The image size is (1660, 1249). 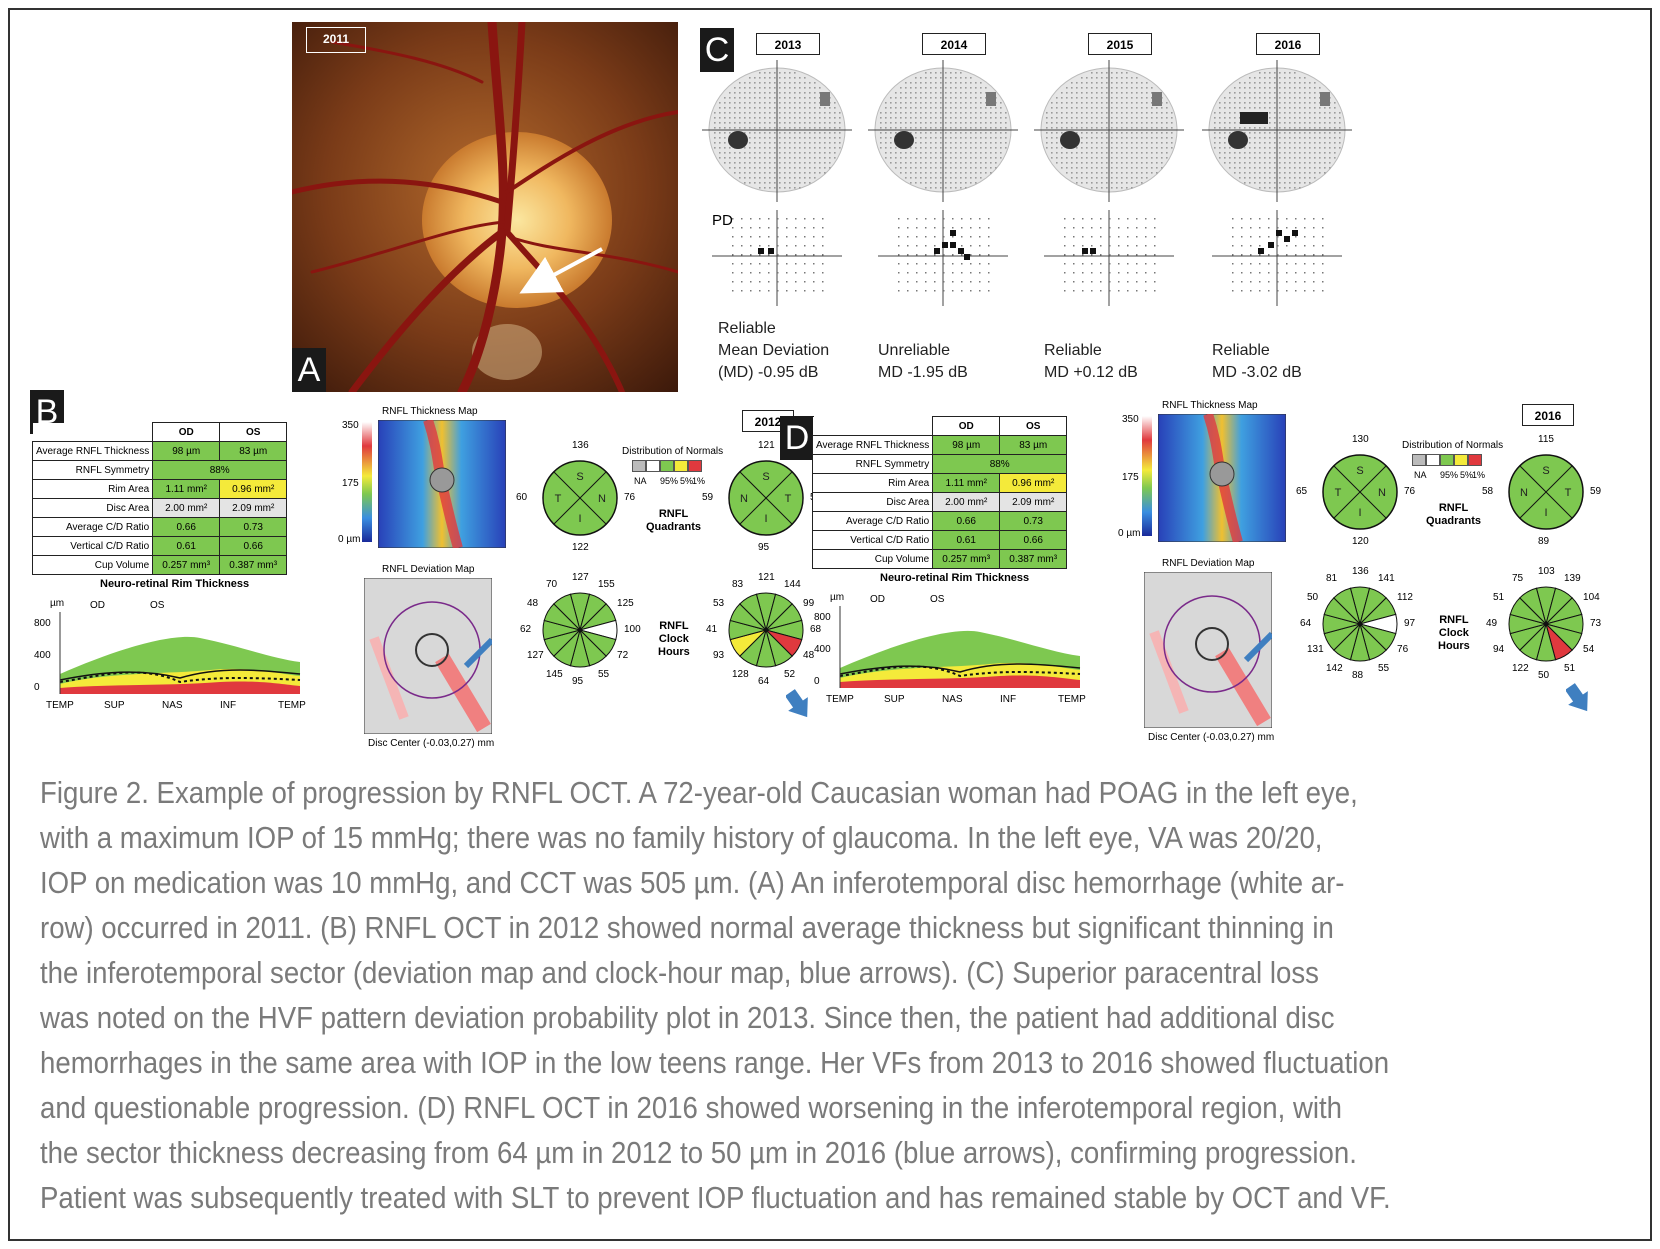 What do you see at coordinates (1545, 471) in the screenshot?
I see `quadrant-letter: S` at bounding box center [1545, 471].